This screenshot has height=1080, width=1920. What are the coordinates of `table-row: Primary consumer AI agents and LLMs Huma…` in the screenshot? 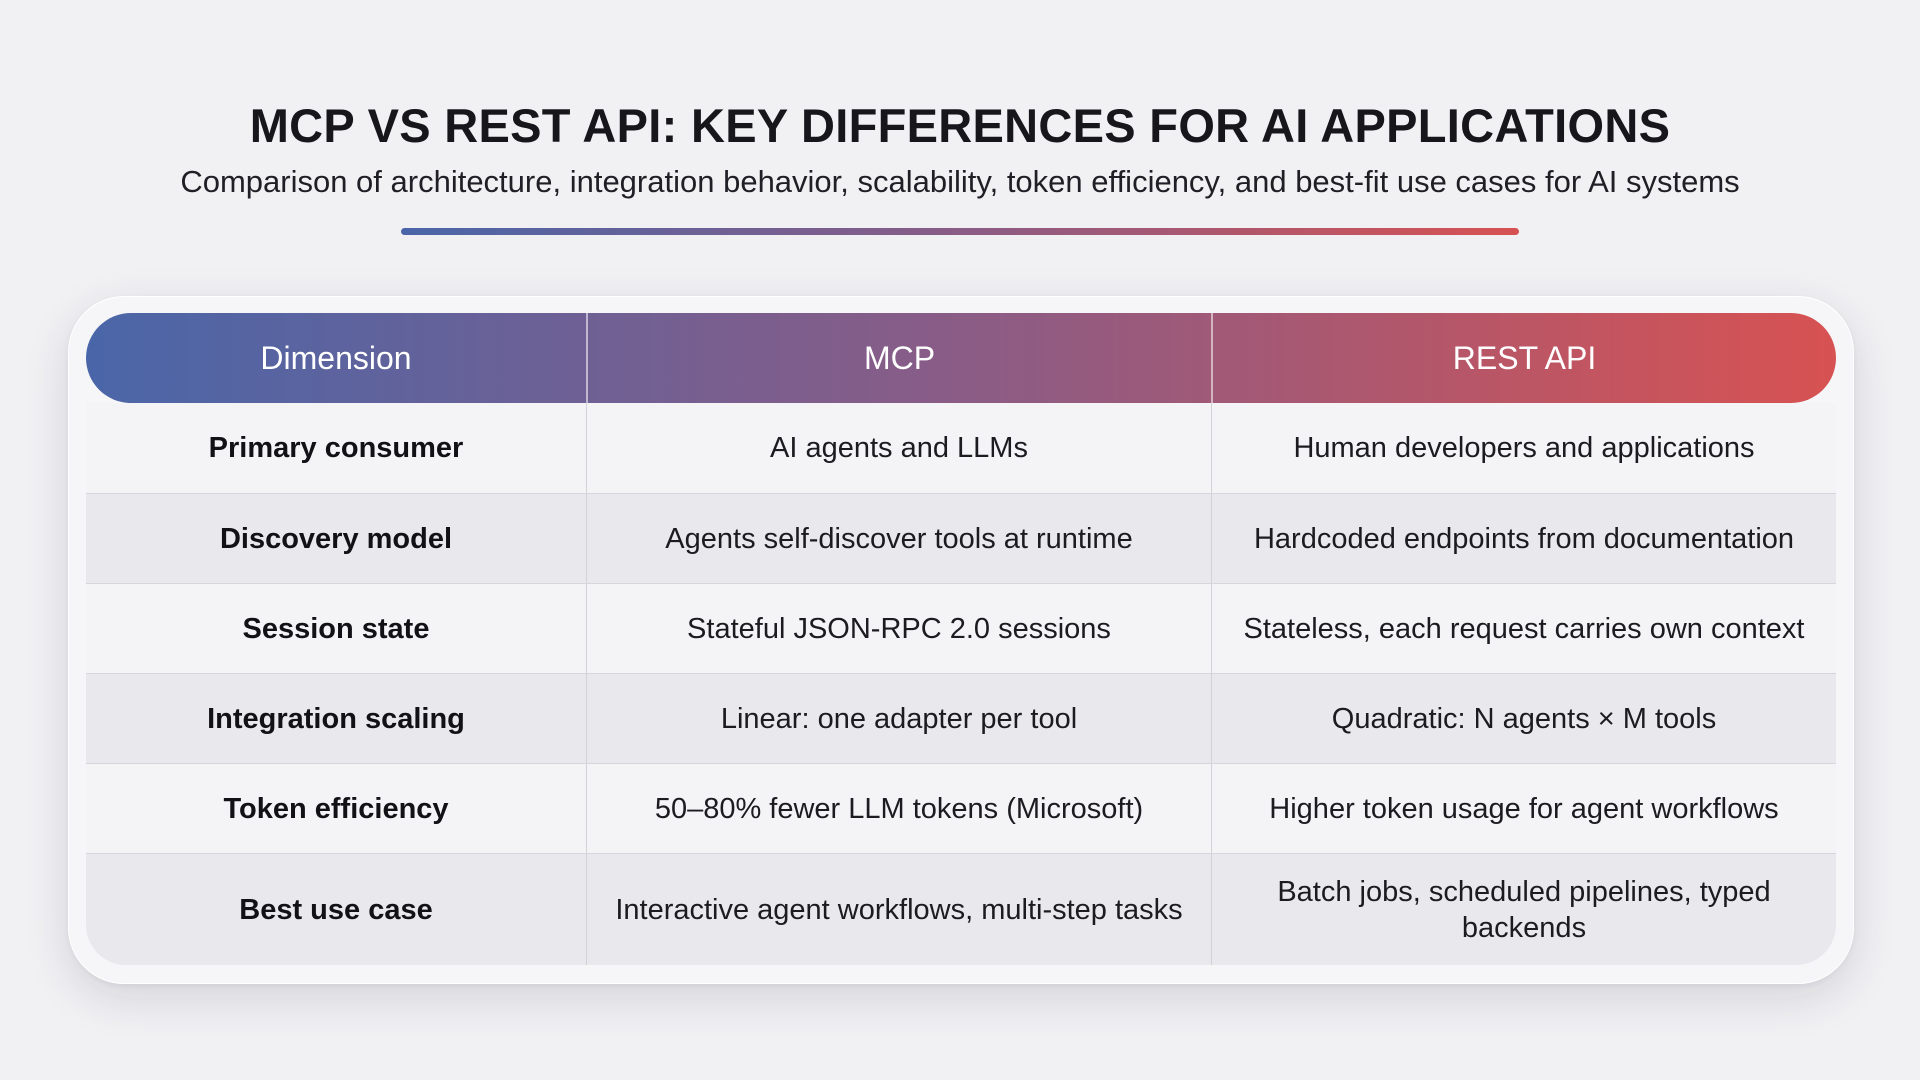 It's located at (961, 448).